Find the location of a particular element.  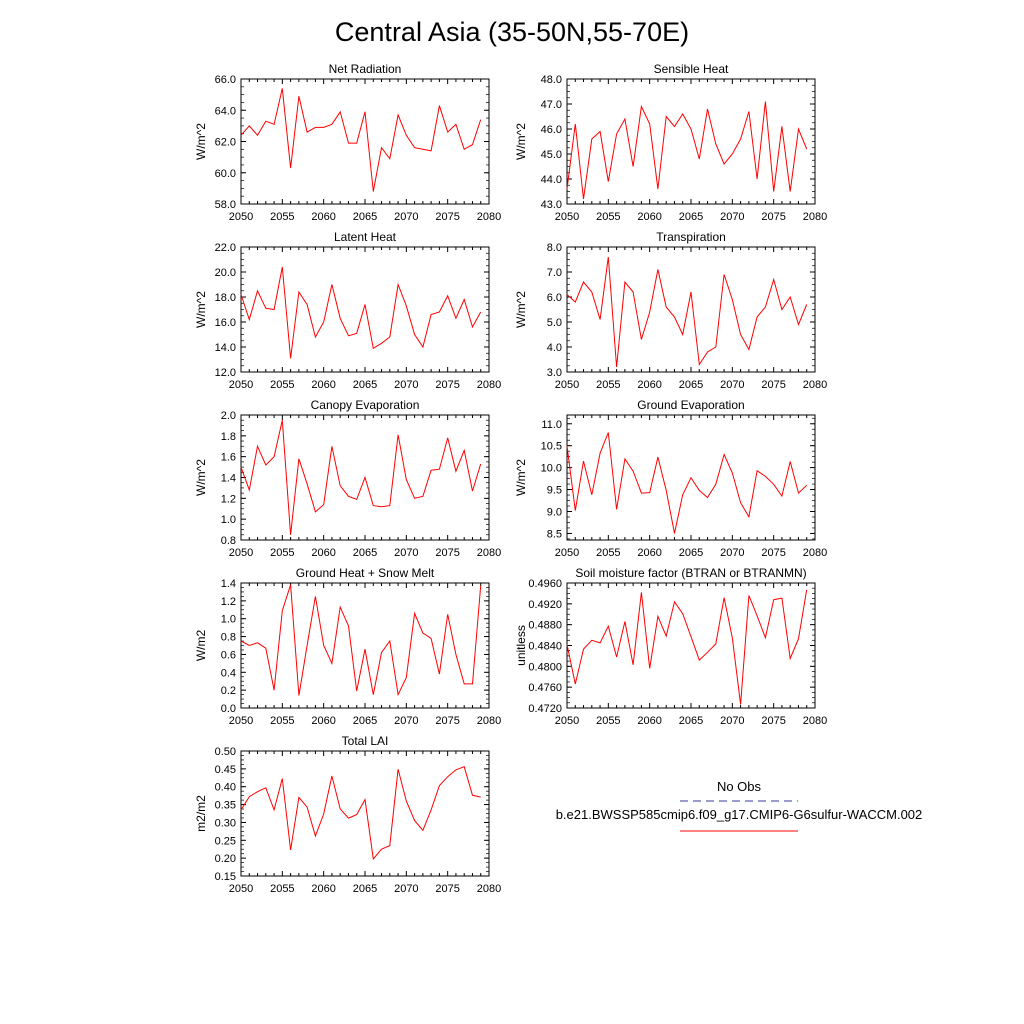

y-tick-label: 66.0 is located at coordinates (225, 80).